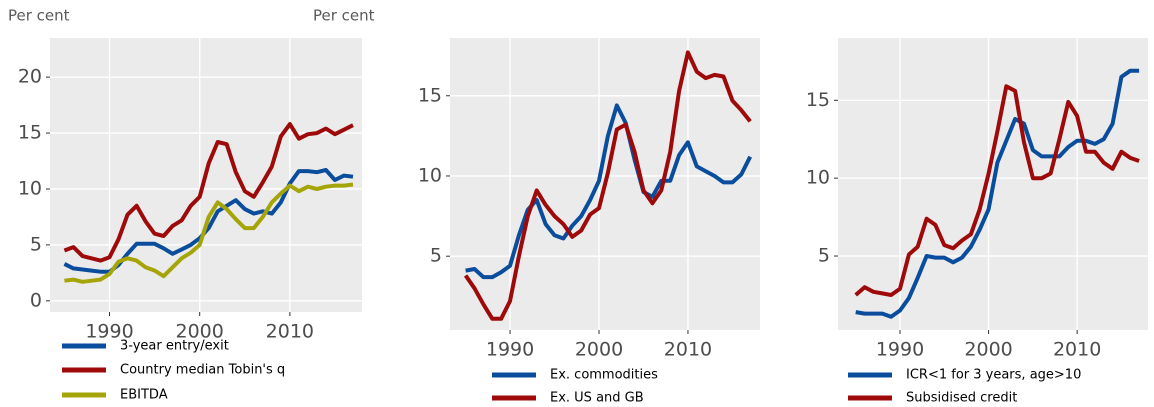  Describe the element at coordinates (144, 395) in the screenshot. I see `legend-label: EBITDA` at that location.